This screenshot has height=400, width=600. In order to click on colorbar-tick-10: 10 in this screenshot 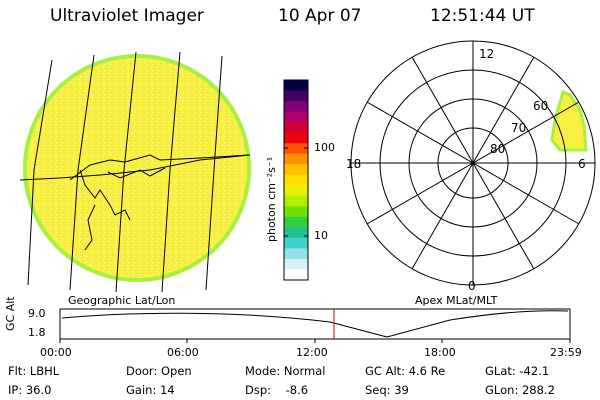, I will do `click(321, 235)`.